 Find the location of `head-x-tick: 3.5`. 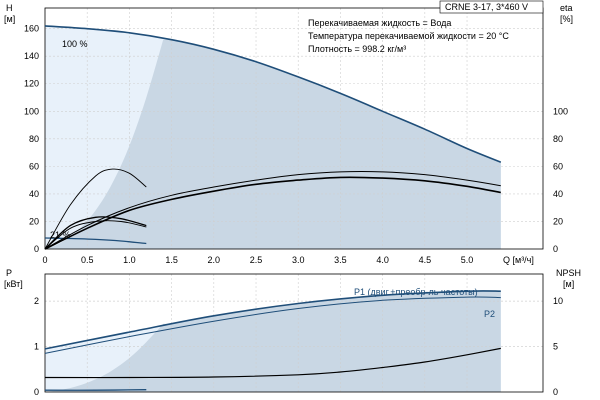

head-x-tick: 3.5 is located at coordinates (340, 260).